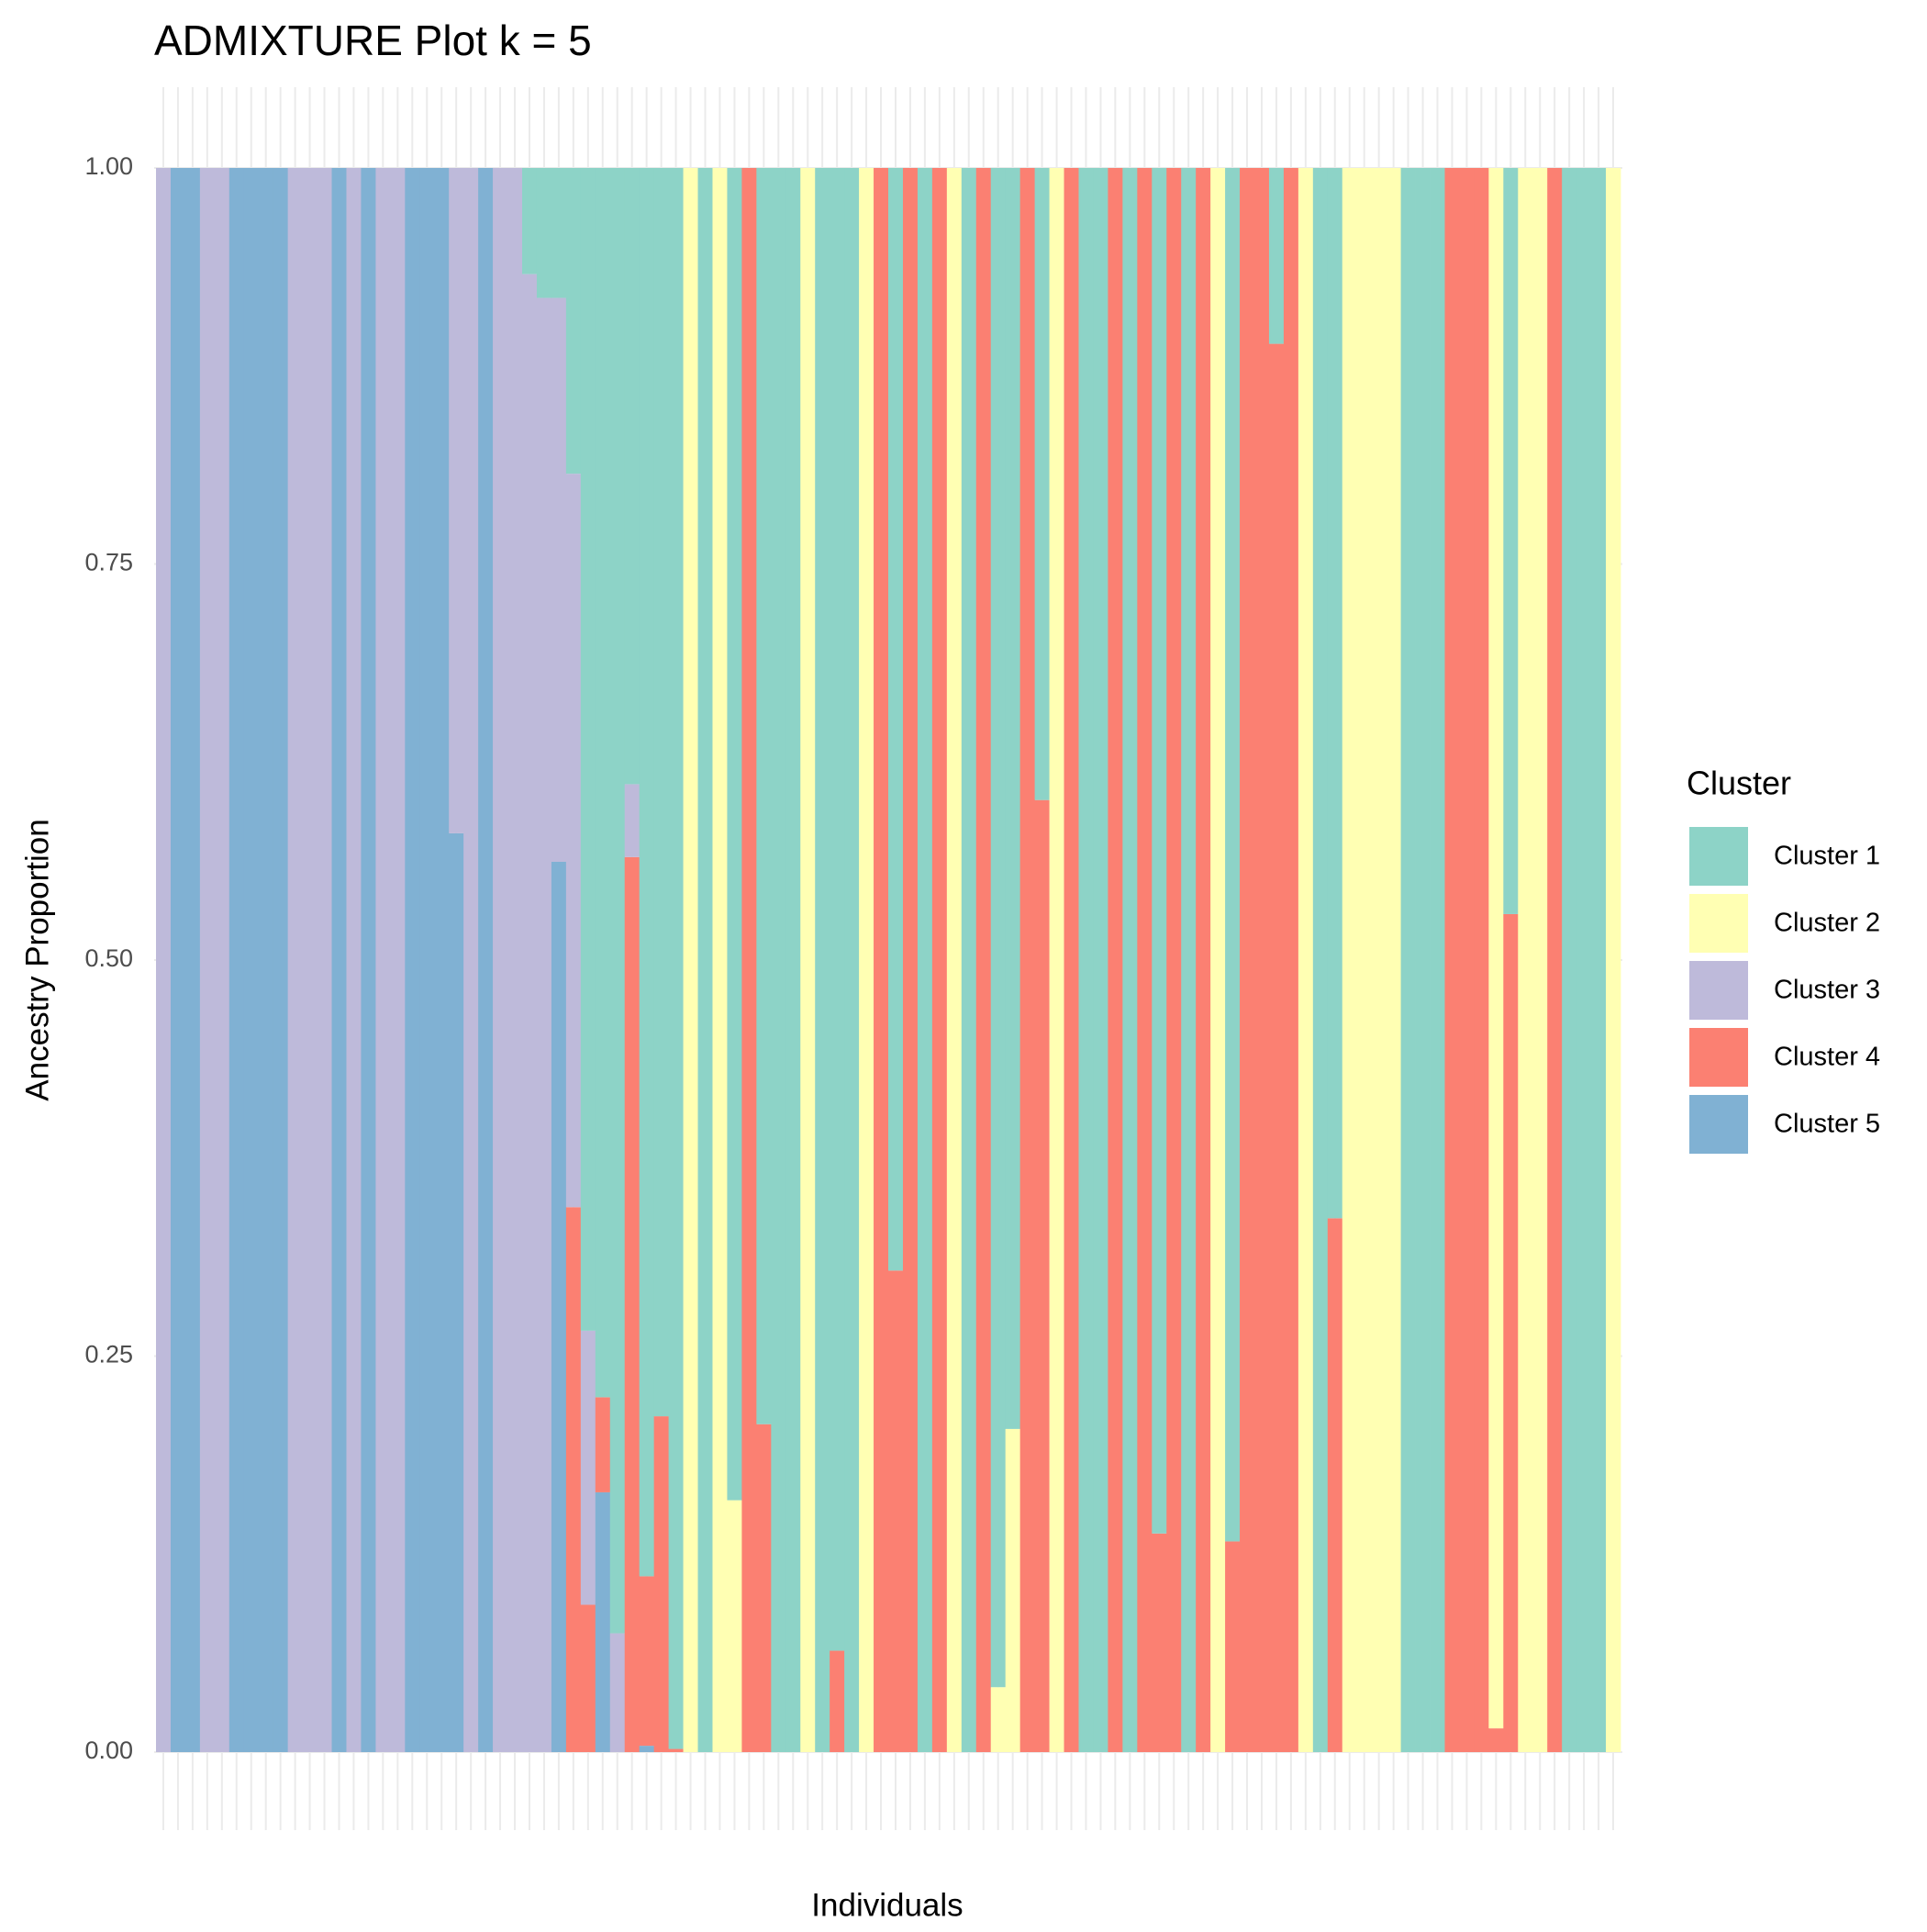 The height and width of the screenshot is (1932, 1927). Describe the element at coordinates (1827, 1057) in the screenshot. I see `legend-label: Cluster 4` at that location.